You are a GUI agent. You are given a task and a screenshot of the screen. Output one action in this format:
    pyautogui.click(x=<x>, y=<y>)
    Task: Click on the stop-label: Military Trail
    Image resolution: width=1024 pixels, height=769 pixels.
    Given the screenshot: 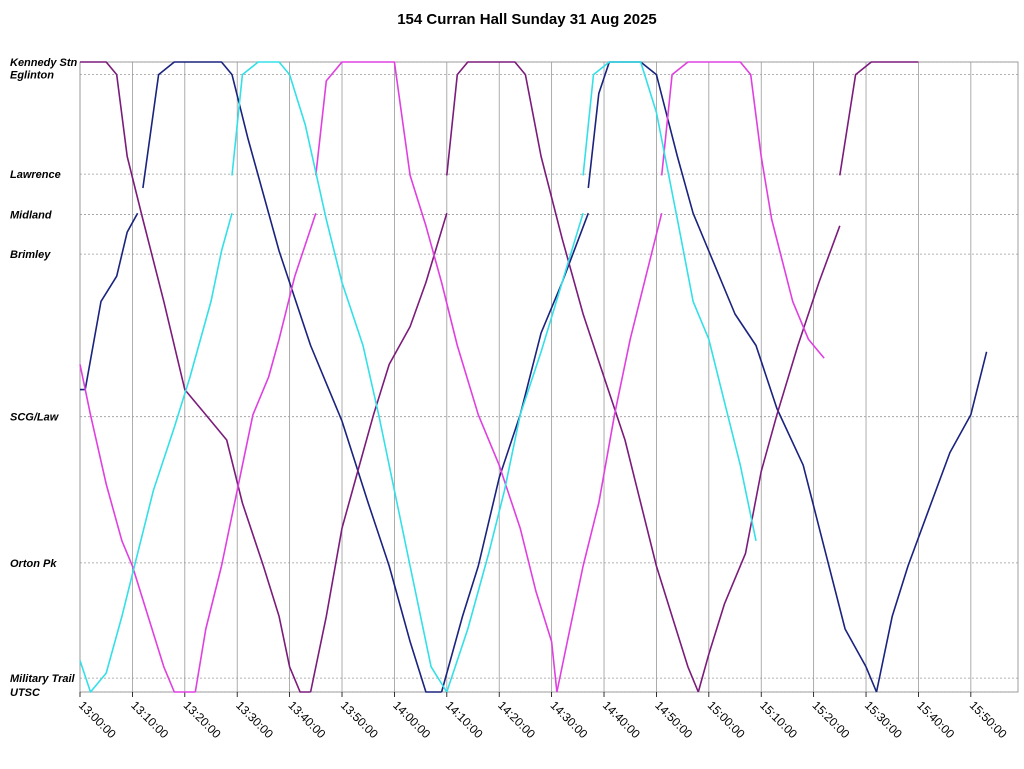 What is the action you would take?
    pyautogui.click(x=43, y=679)
    